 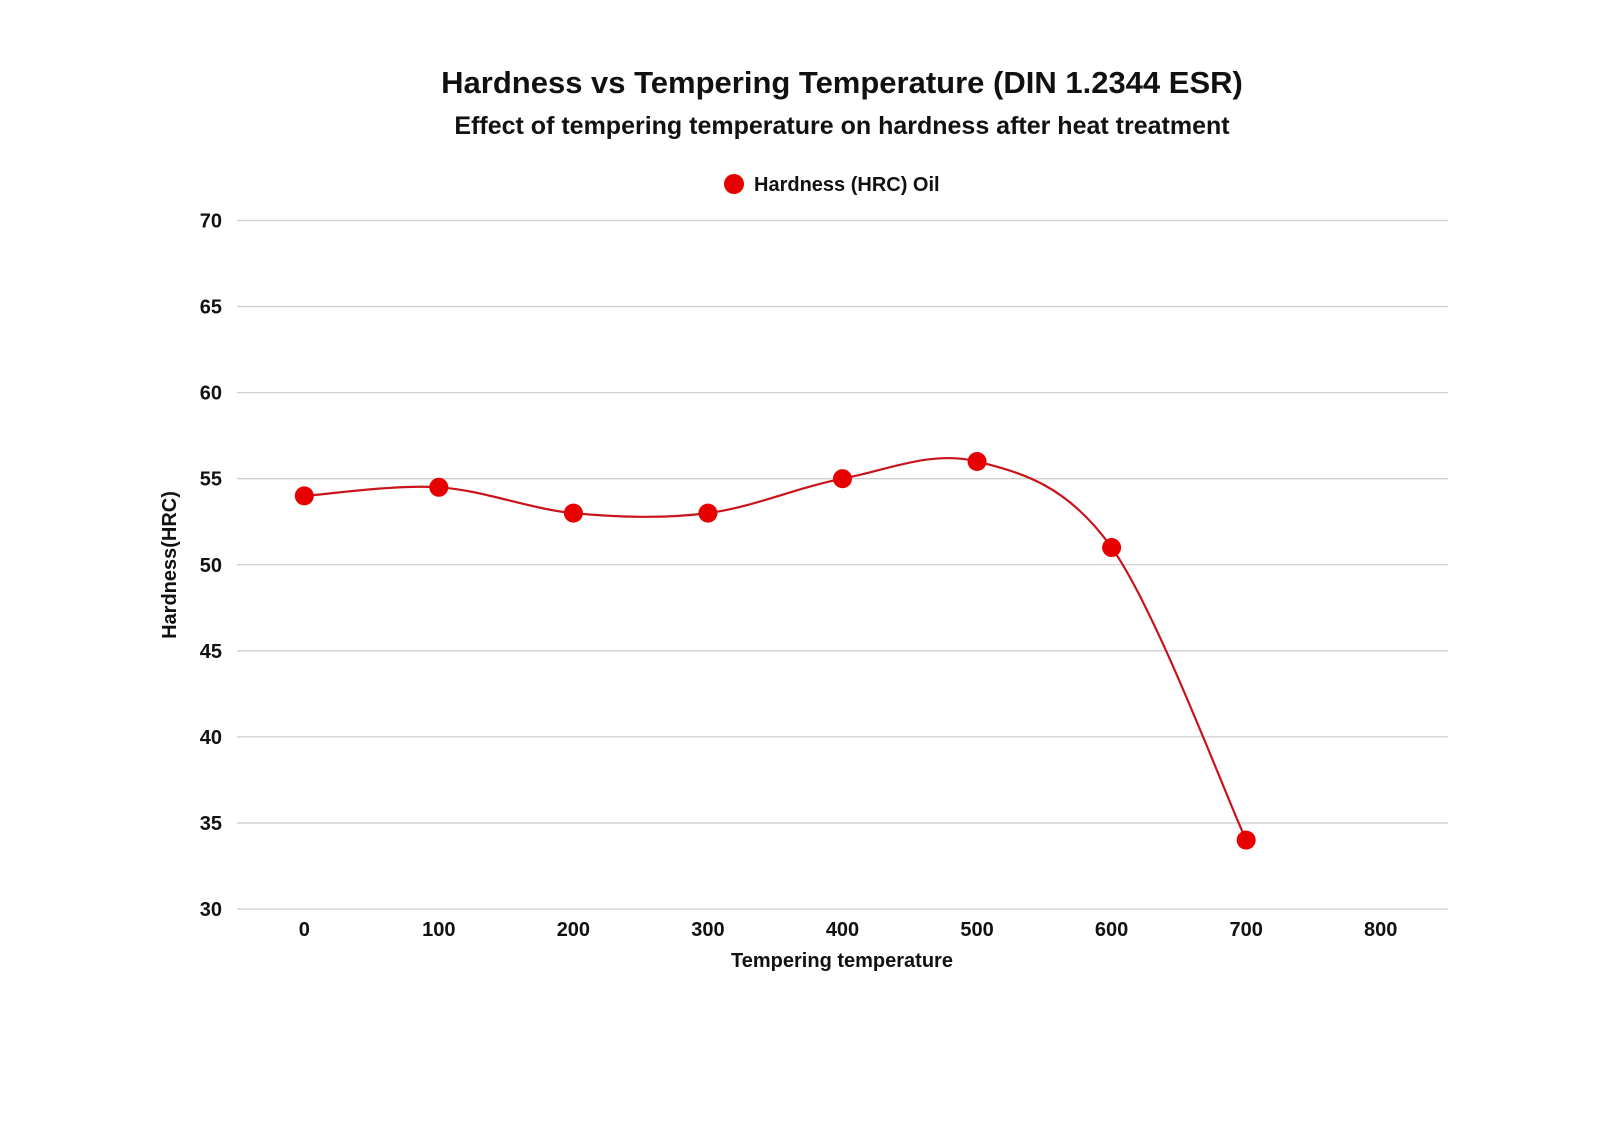 What do you see at coordinates (734, 184) in the screenshot?
I see `legend-marker` at bounding box center [734, 184].